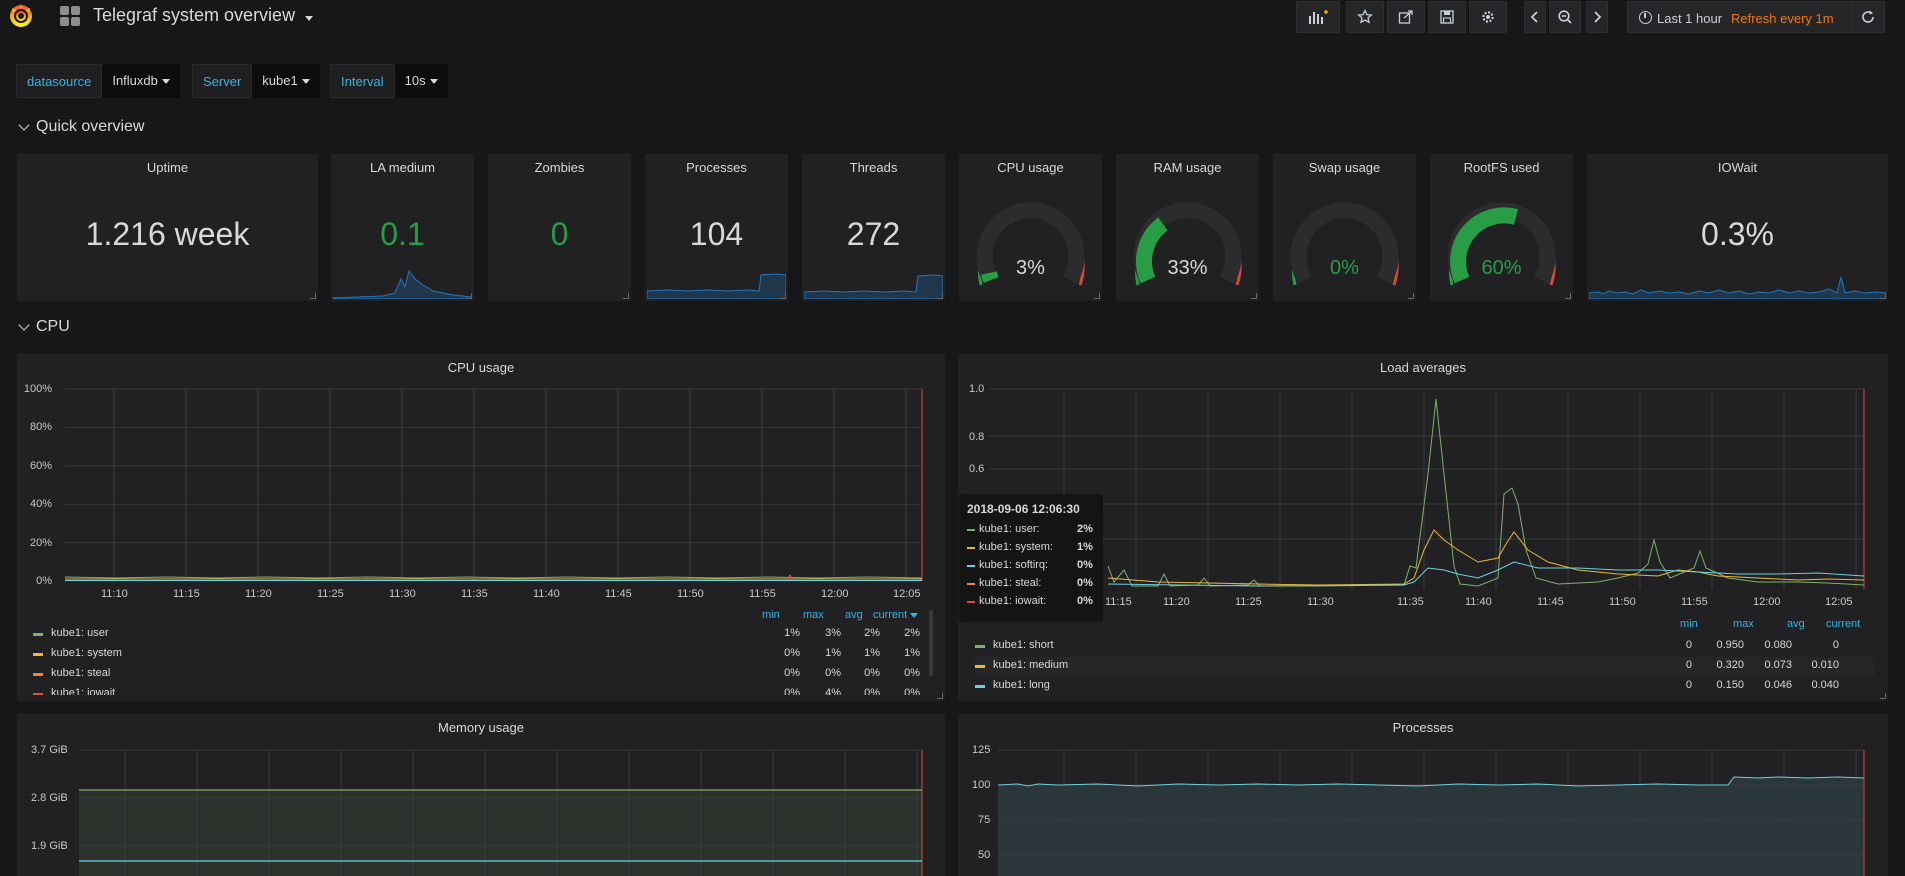 This screenshot has width=1905, height=876. I want to click on legend-item: kube1: iowait 0% 4% 0% 0%, so click(481, 690).